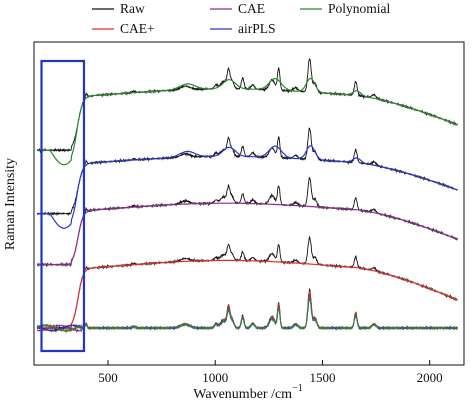 The width and height of the screenshot is (474, 403). I want to click on highlight-box, so click(63, 206).